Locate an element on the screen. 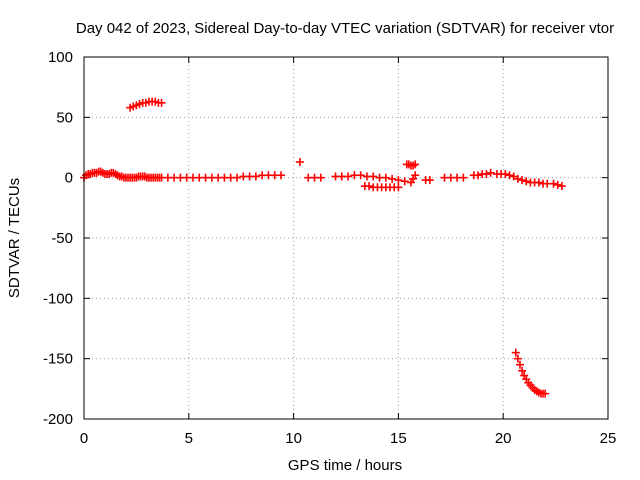 The width and height of the screenshot is (640, 480). x-tick-label: 0 is located at coordinates (84, 438).